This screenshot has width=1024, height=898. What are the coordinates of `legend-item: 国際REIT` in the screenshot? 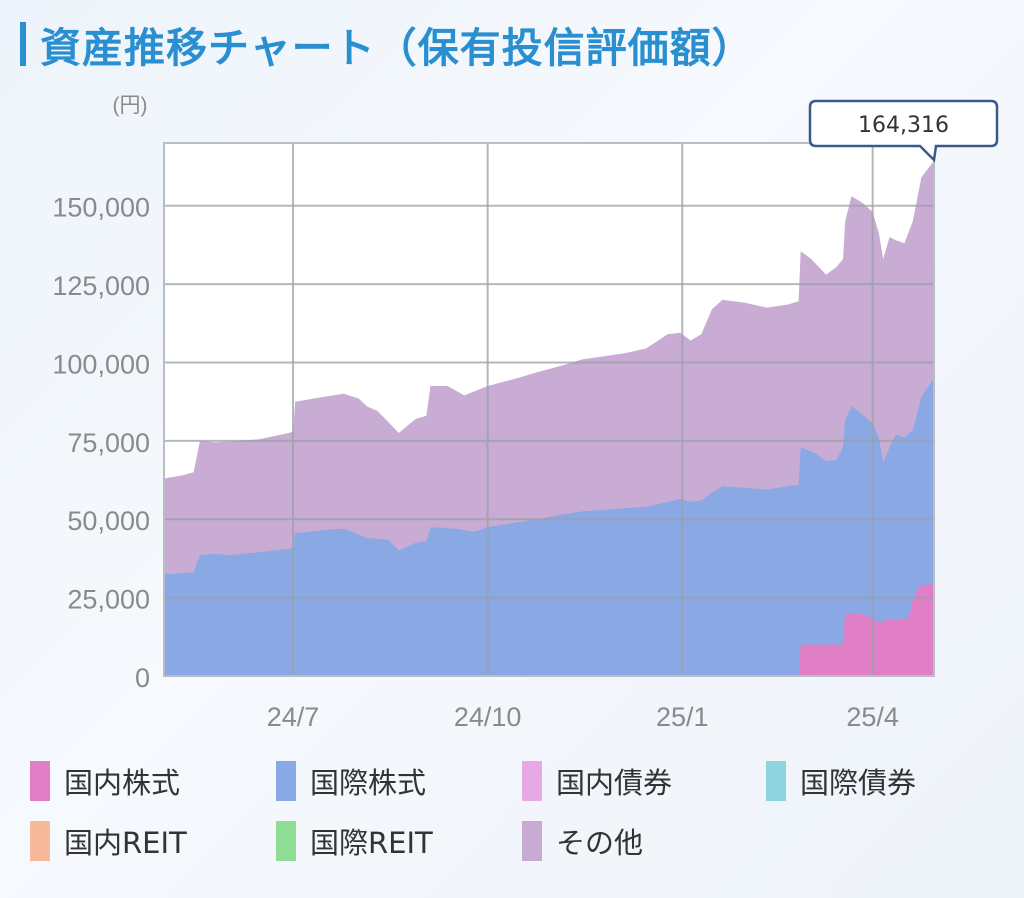 It's located at (354, 841).